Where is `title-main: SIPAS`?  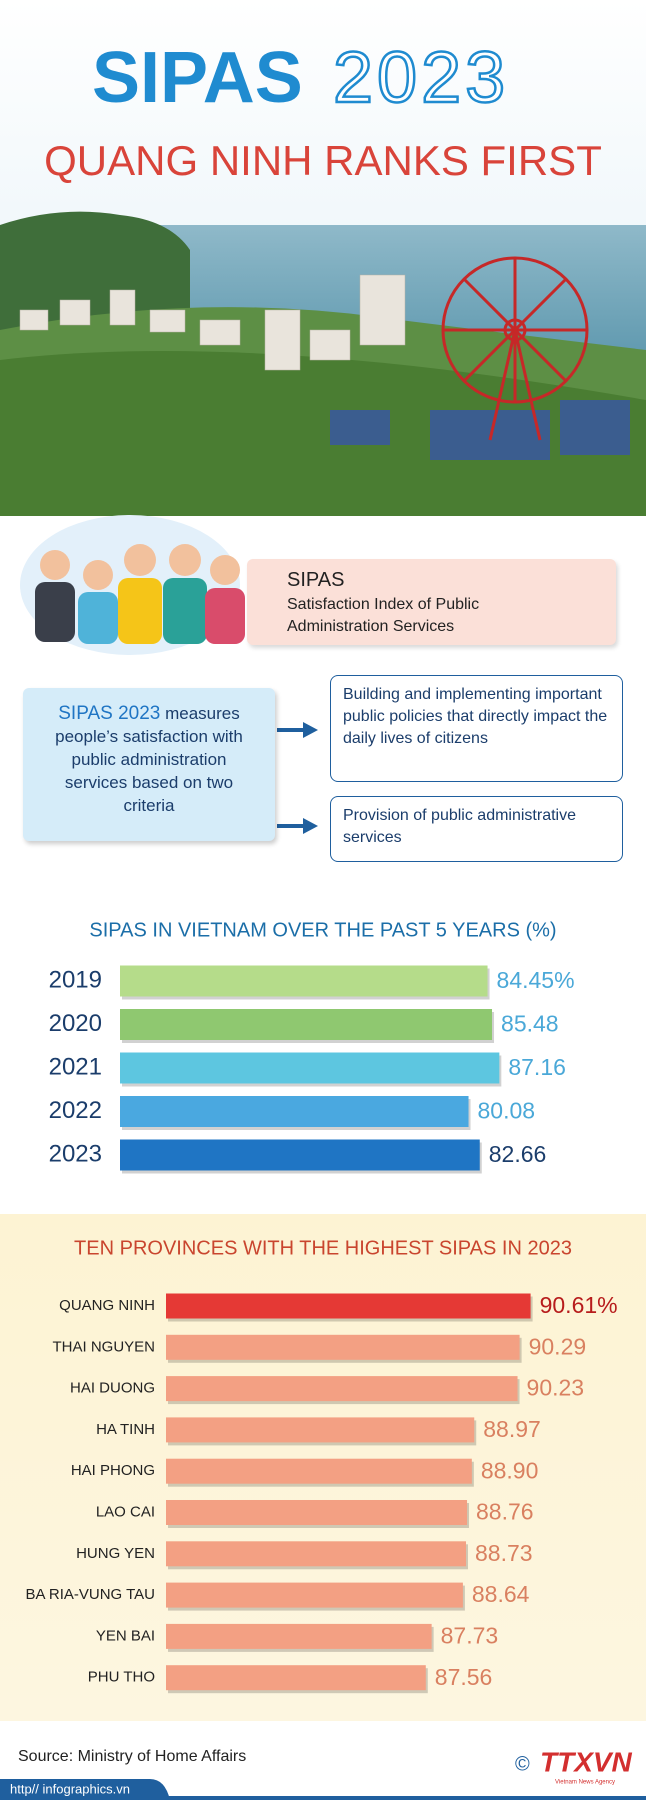
title-main: SIPAS is located at coordinates (197, 78).